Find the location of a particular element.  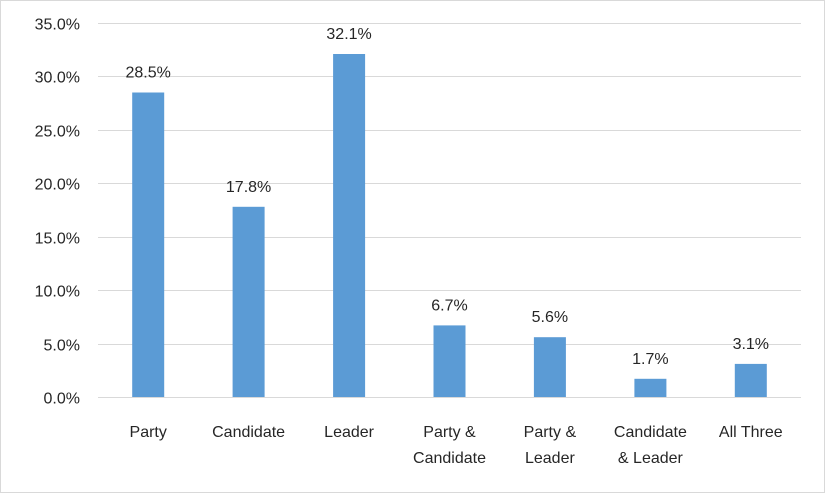

category-label: Candidate is located at coordinates (248, 432).